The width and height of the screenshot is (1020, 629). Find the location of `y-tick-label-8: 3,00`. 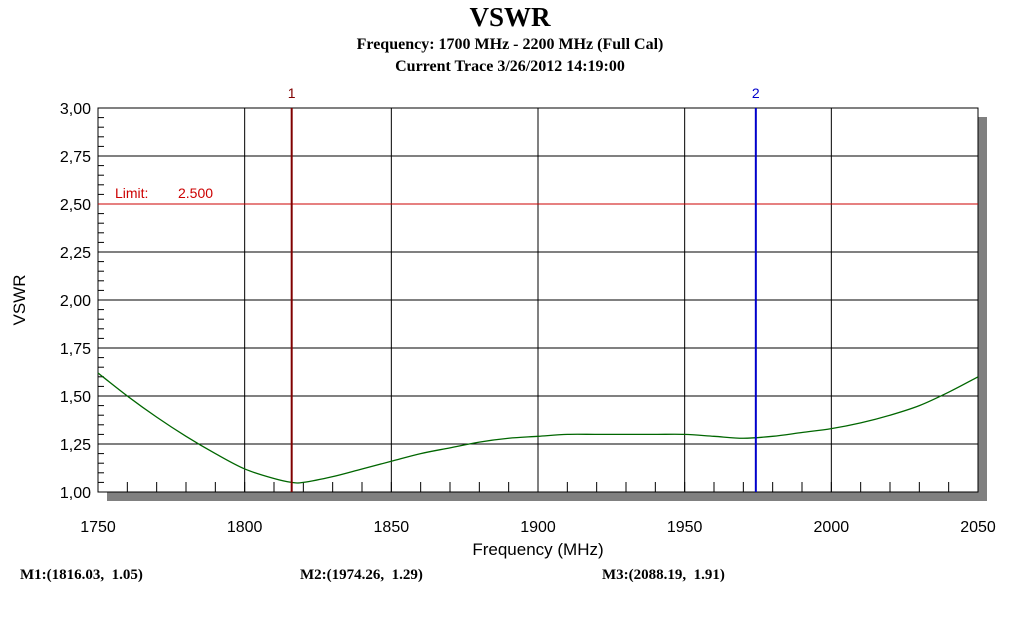

y-tick-label-8: 3,00 is located at coordinates (75, 109).